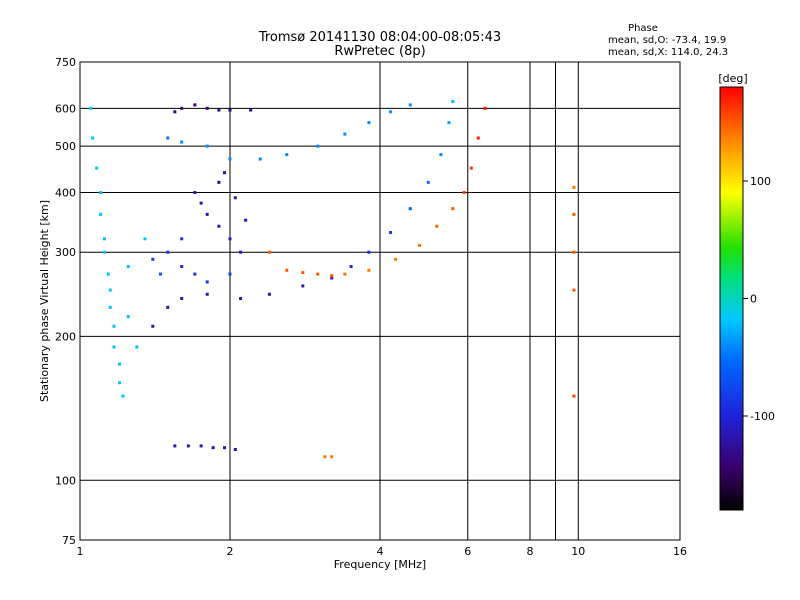 This screenshot has width=800, height=600. What do you see at coordinates (643, 28) in the screenshot?
I see `stats-heading: Phase` at bounding box center [643, 28].